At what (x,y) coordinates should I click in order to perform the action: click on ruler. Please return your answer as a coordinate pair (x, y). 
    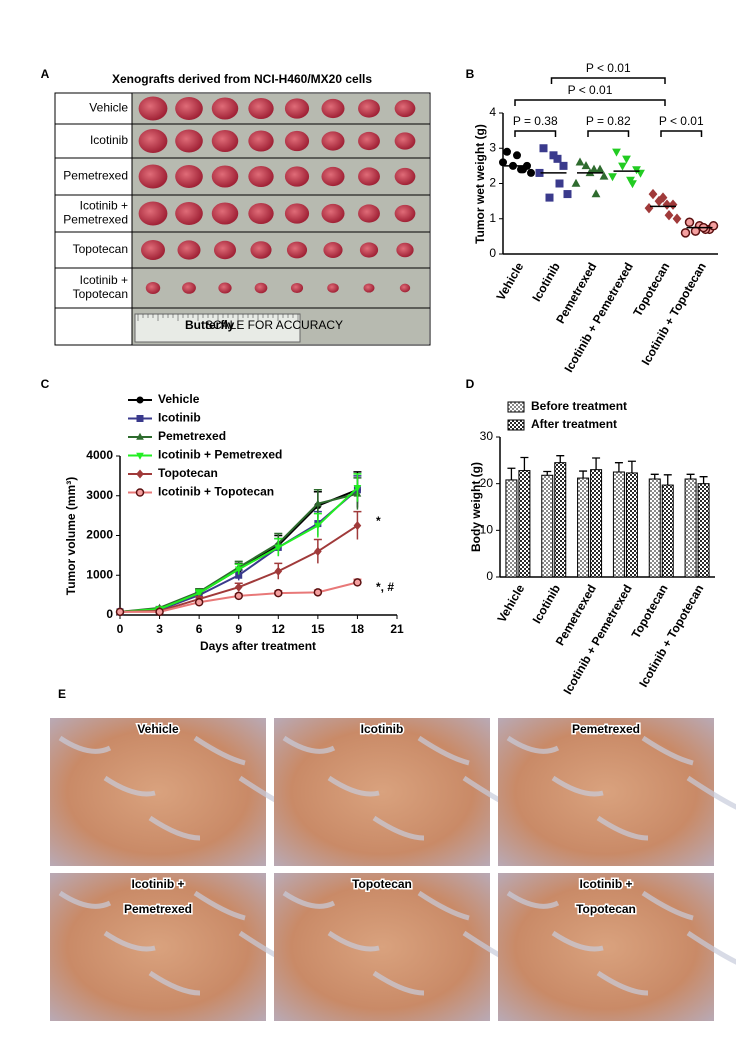
    Looking at the image, I should click on (217, 328).